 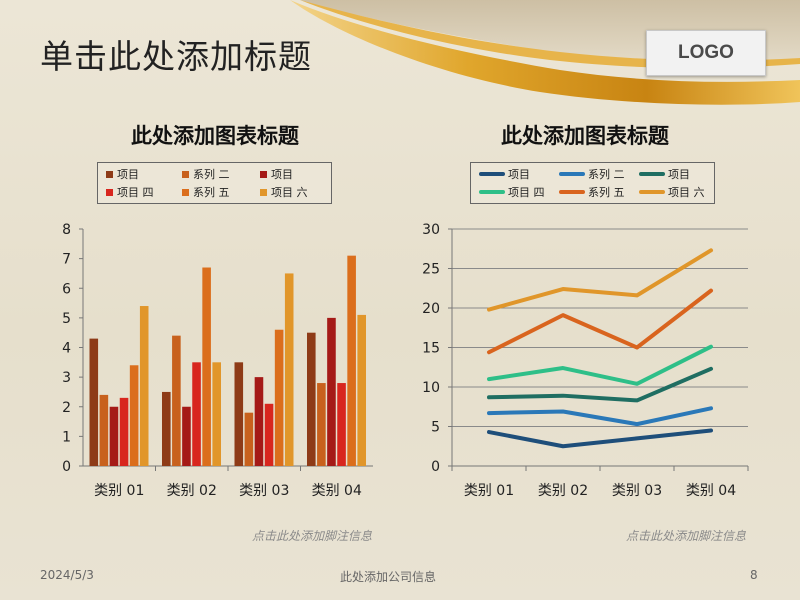 I want to click on bar-chart-footnote: 点击此处添加脚注信息, so click(x=312, y=536).